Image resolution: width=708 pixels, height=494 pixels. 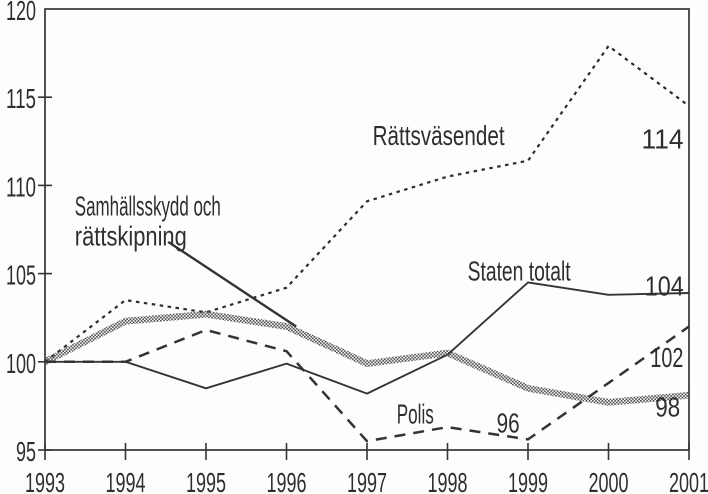 What do you see at coordinates (663, 138) in the screenshot?
I see `annotation-value-114: 114` at bounding box center [663, 138].